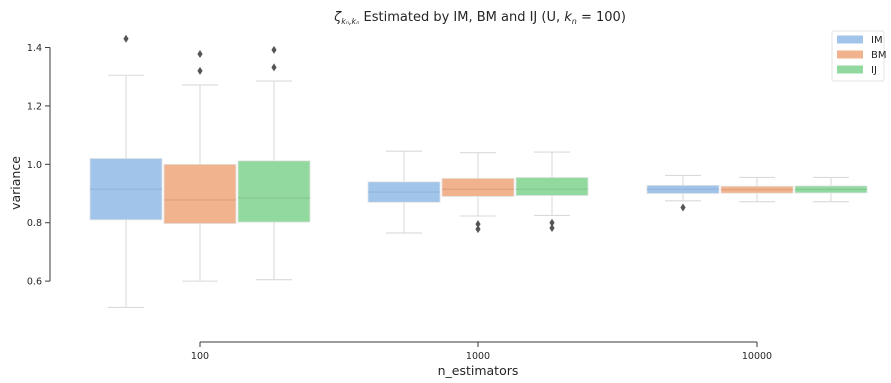 This screenshot has height=383, width=891. I want to click on legend-swatch-im, so click(850, 39).